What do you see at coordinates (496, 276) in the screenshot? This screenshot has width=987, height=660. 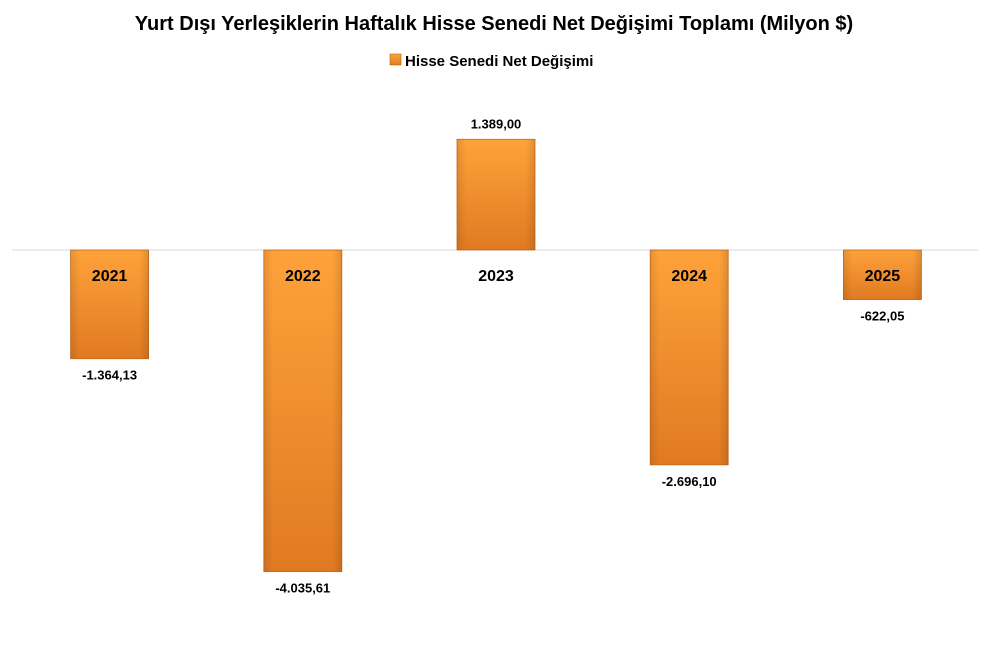 I see `category-label-2023: 2023` at bounding box center [496, 276].